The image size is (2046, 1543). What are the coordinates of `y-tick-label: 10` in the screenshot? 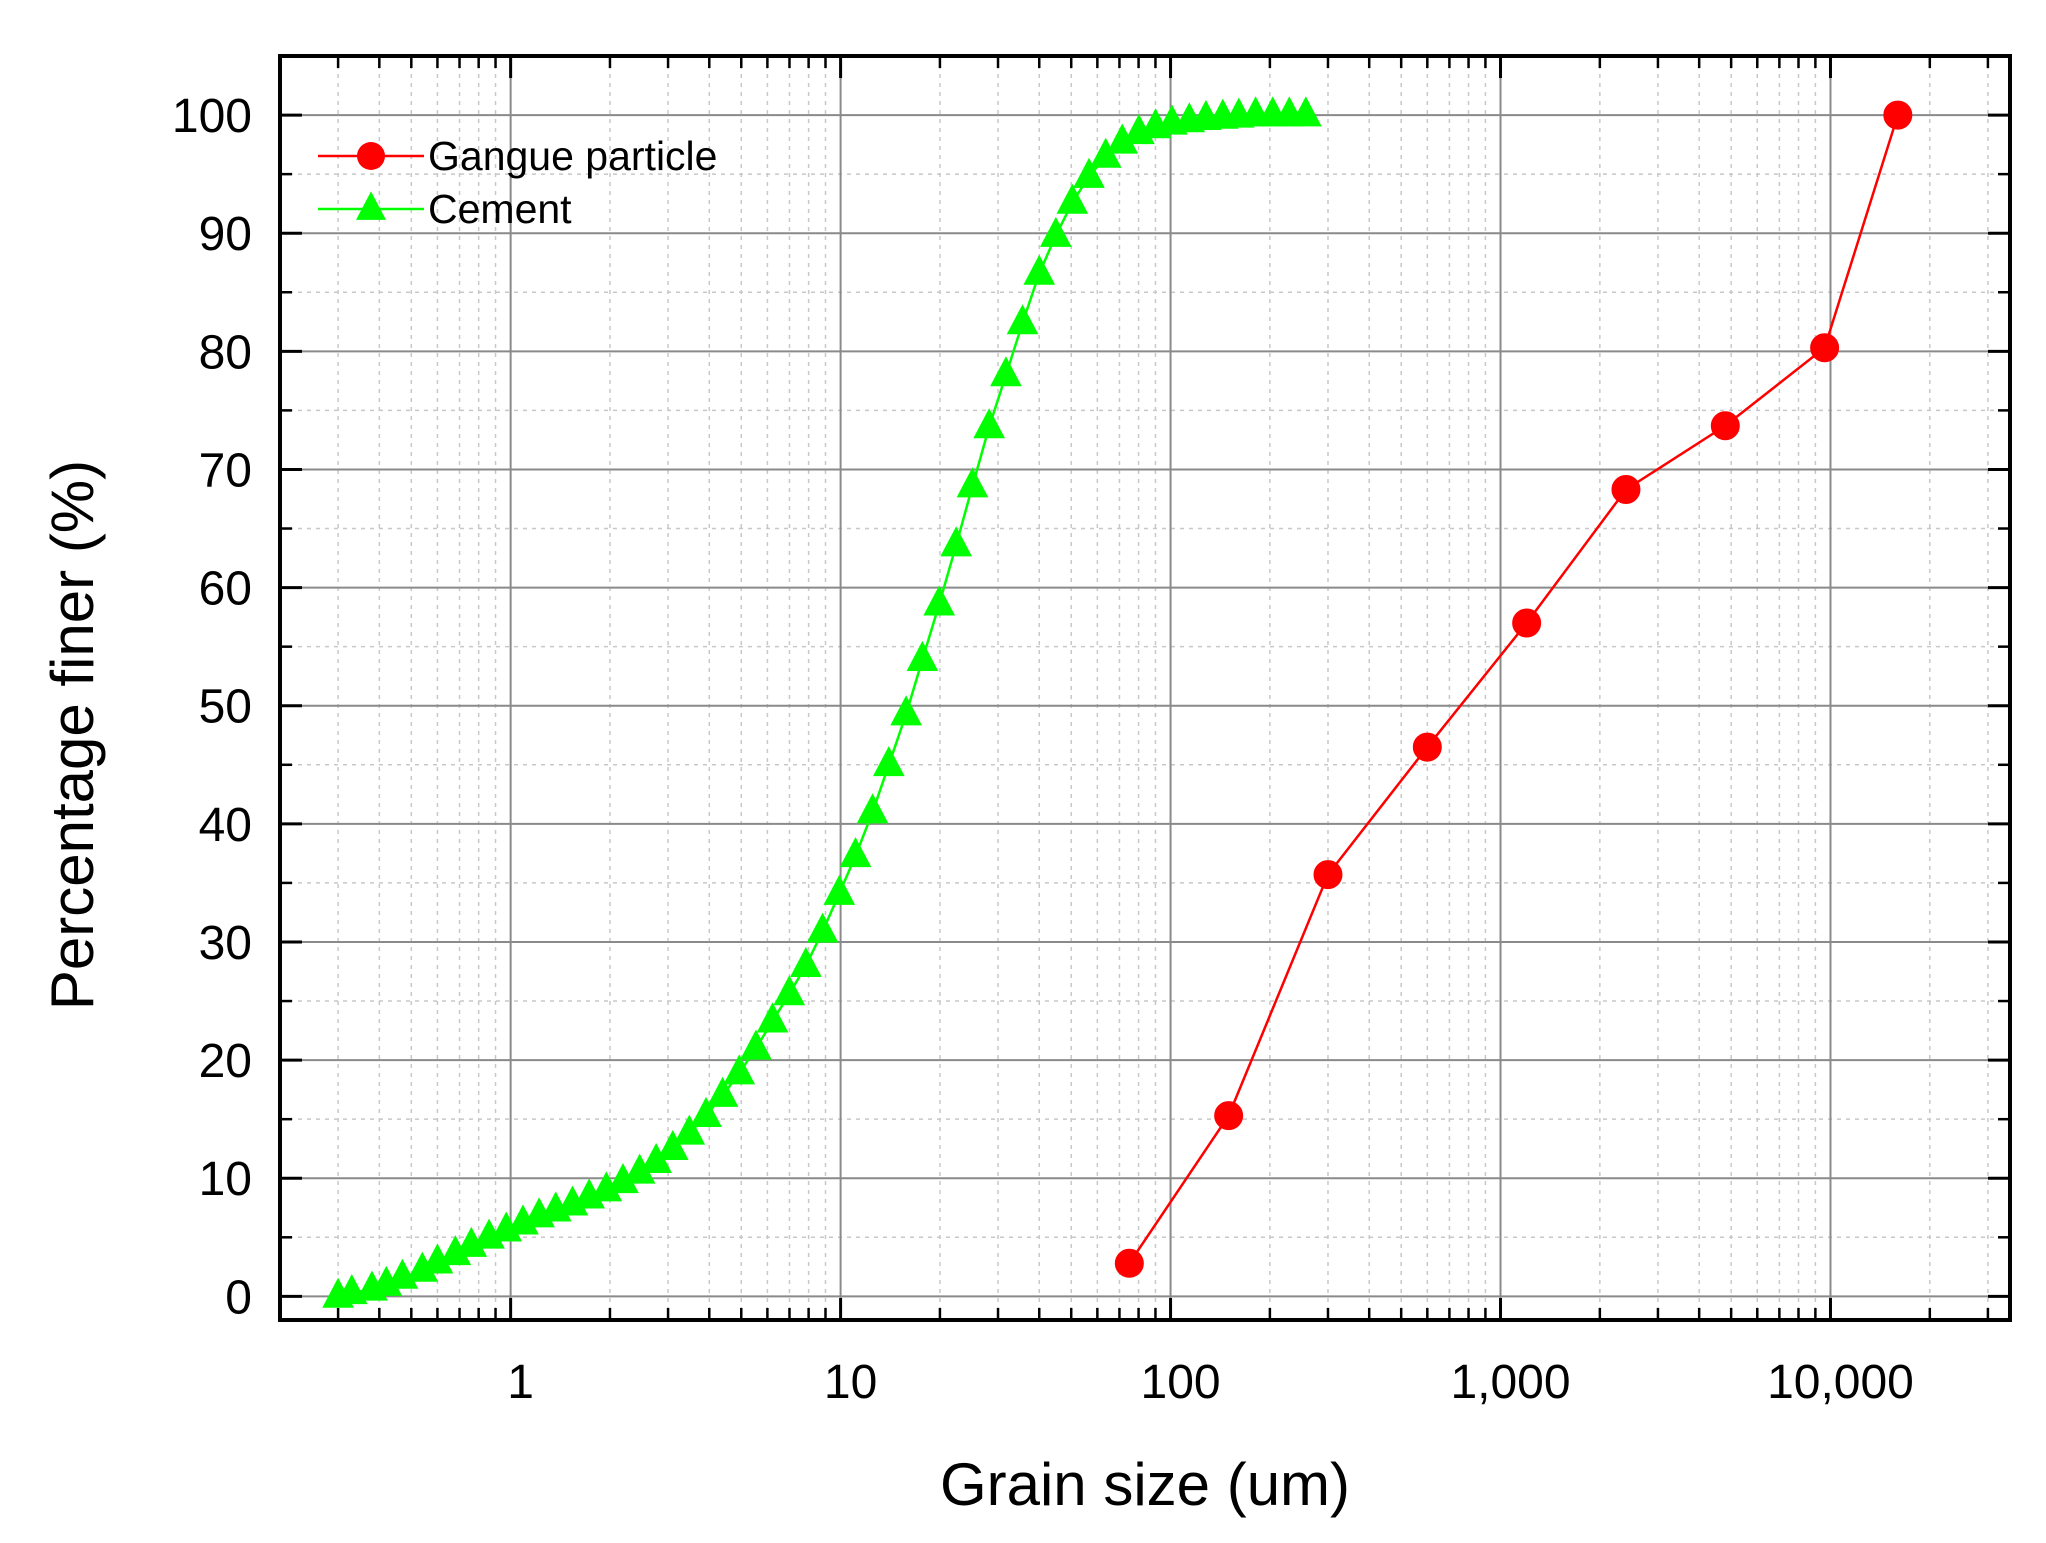 It's located at (225, 1179).